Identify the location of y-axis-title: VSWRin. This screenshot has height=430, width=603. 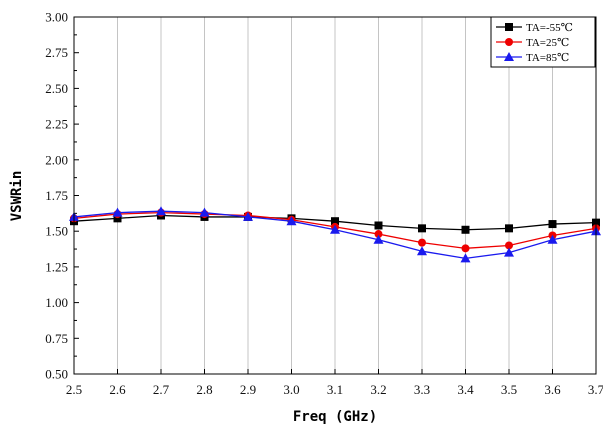
(17, 196).